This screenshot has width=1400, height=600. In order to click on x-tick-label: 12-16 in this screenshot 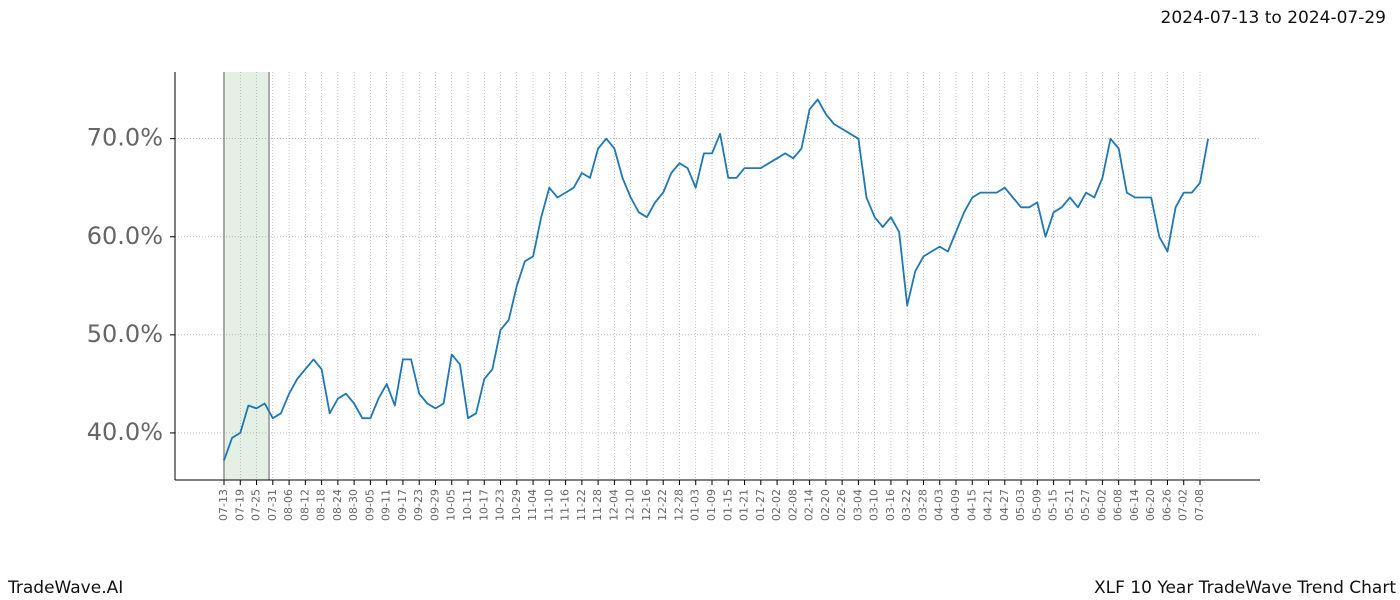, I will do `click(646, 505)`.